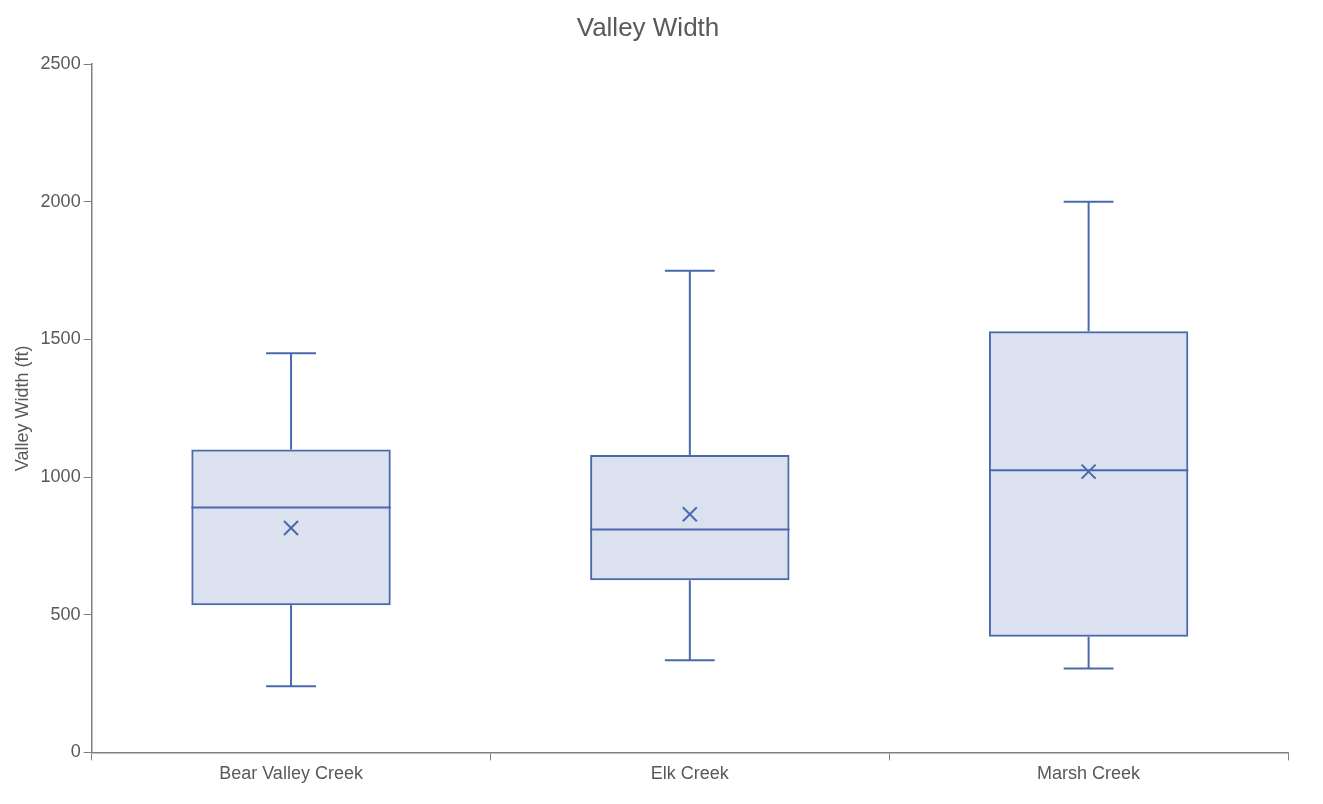  I want to click on chart-title: Valley Width, so click(648, 26).